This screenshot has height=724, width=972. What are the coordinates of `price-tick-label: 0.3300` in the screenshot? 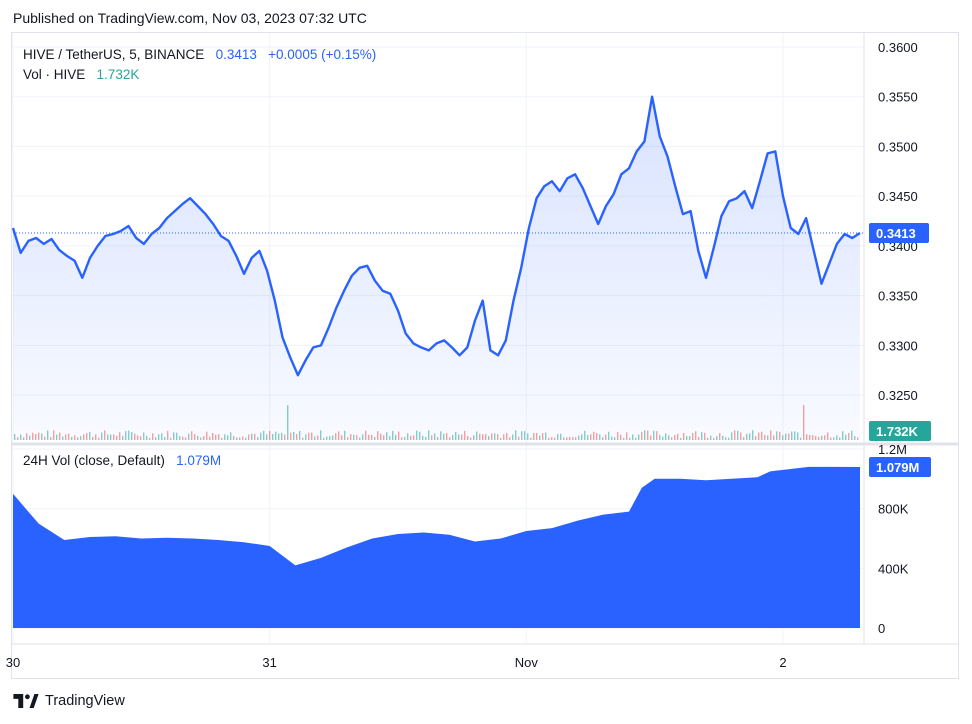 It's located at (898, 345).